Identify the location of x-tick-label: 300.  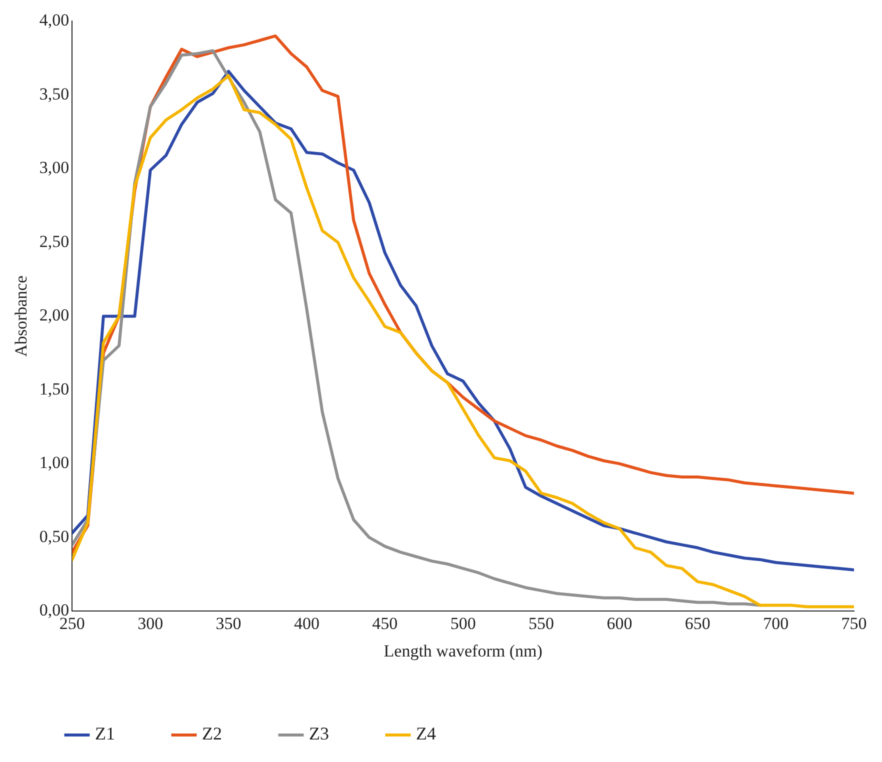
(151, 623).